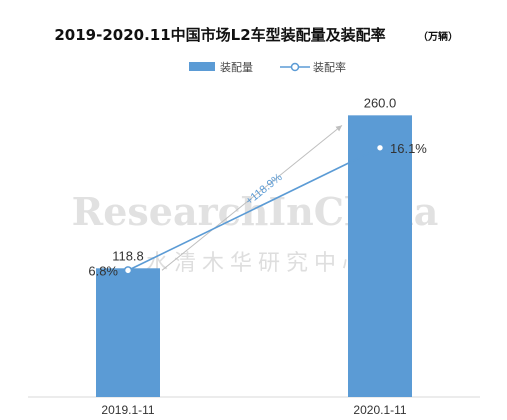 The width and height of the screenshot is (507, 420). What do you see at coordinates (202, 66) in the screenshot?
I see `legend-bar-swatch` at bounding box center [202, 66].